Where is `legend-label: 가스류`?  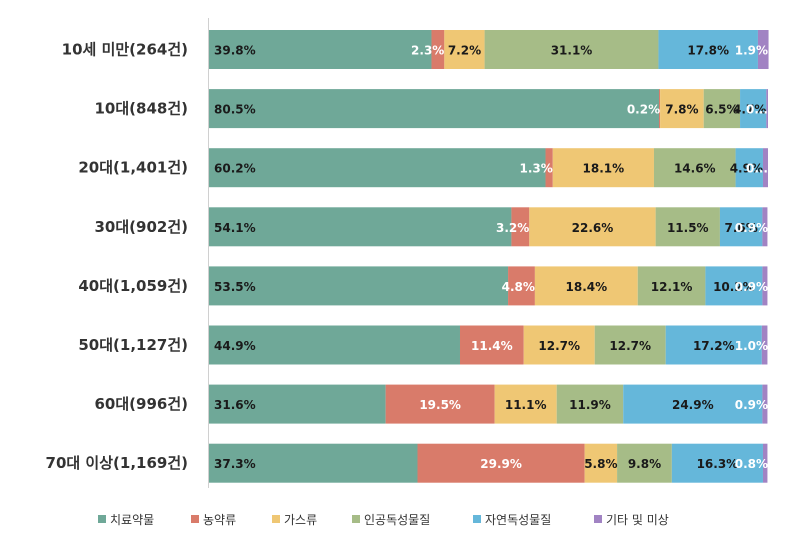 legend-label: 가스류 is located at coordinates (300, 520).